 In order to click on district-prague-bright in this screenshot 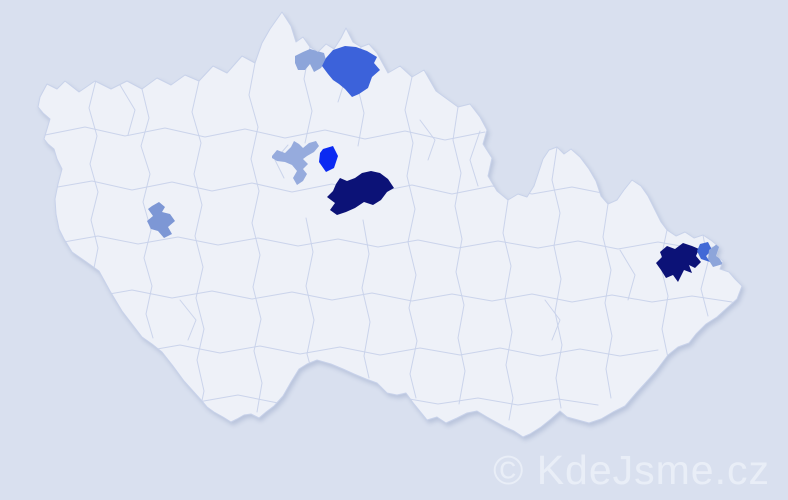, I will do `click(328, 159)`.